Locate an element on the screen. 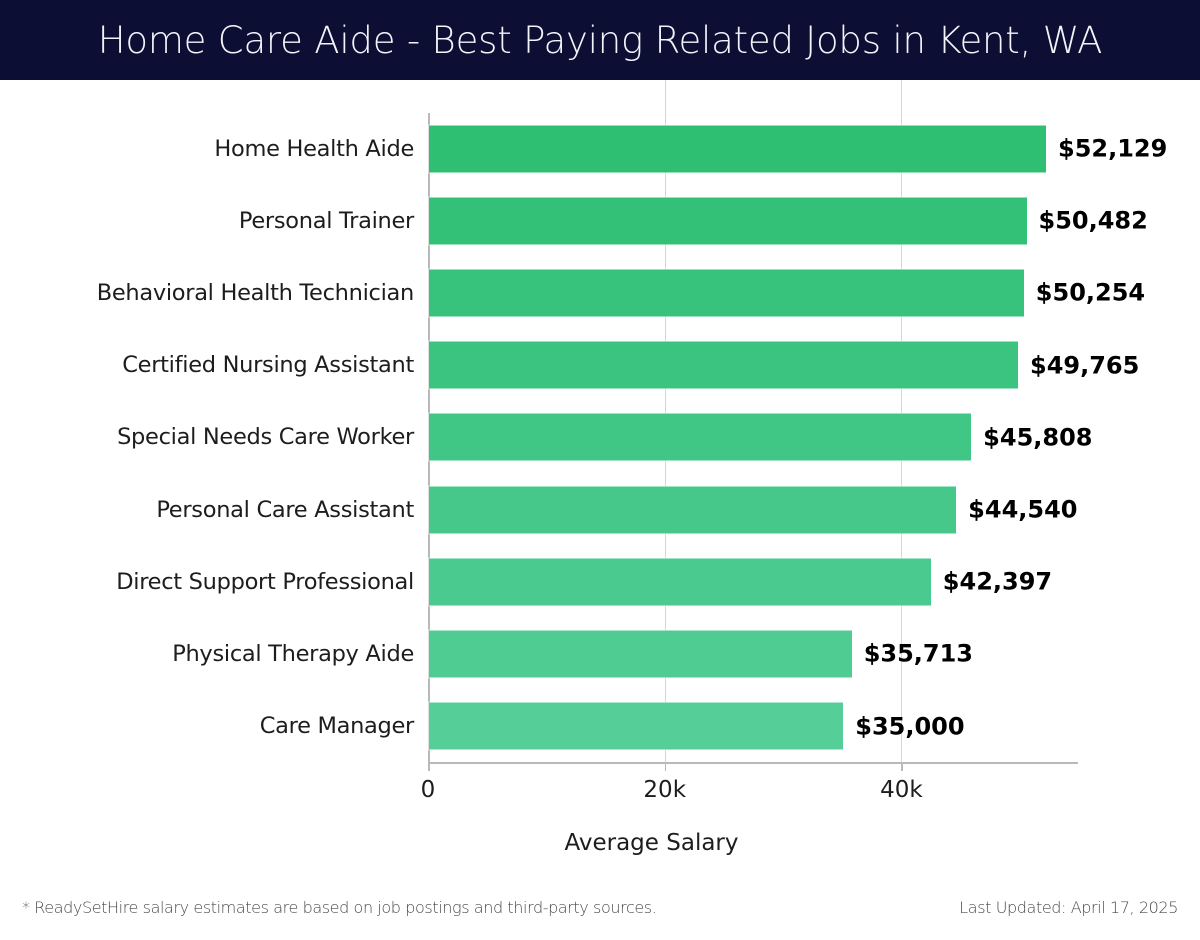  bar-track: $52,129 is located at coordinates (798, 149).